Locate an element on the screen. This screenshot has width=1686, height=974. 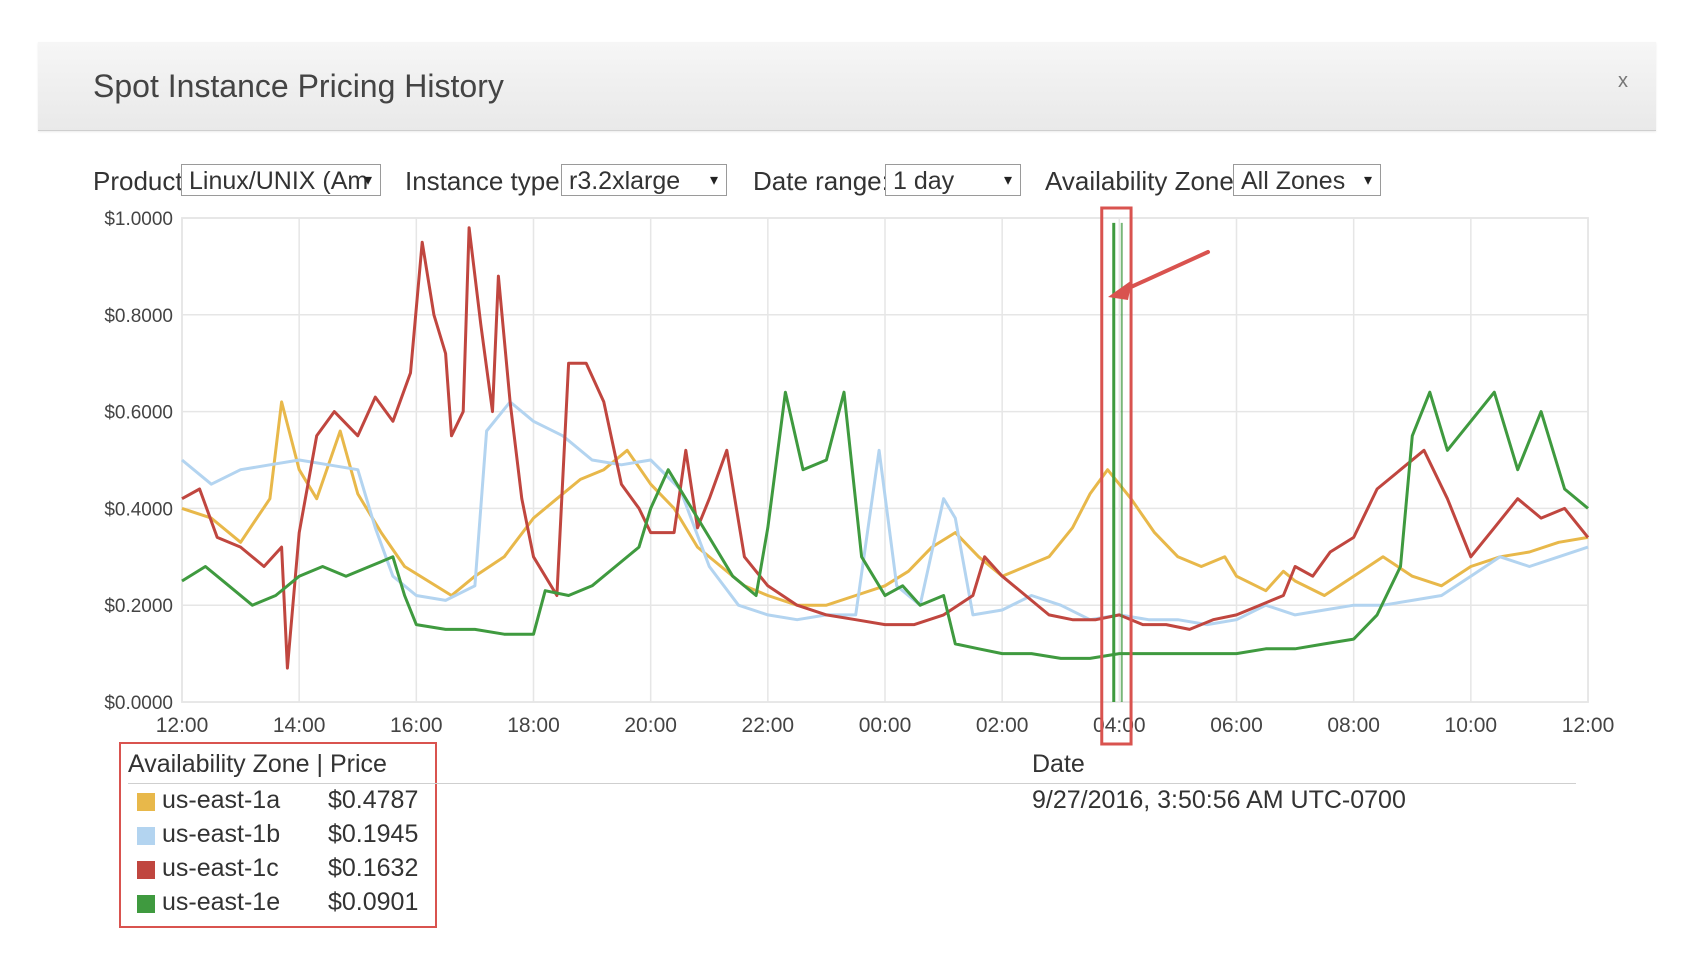
x-tick-label: 08:00 is located at coordinates (1353, 725).